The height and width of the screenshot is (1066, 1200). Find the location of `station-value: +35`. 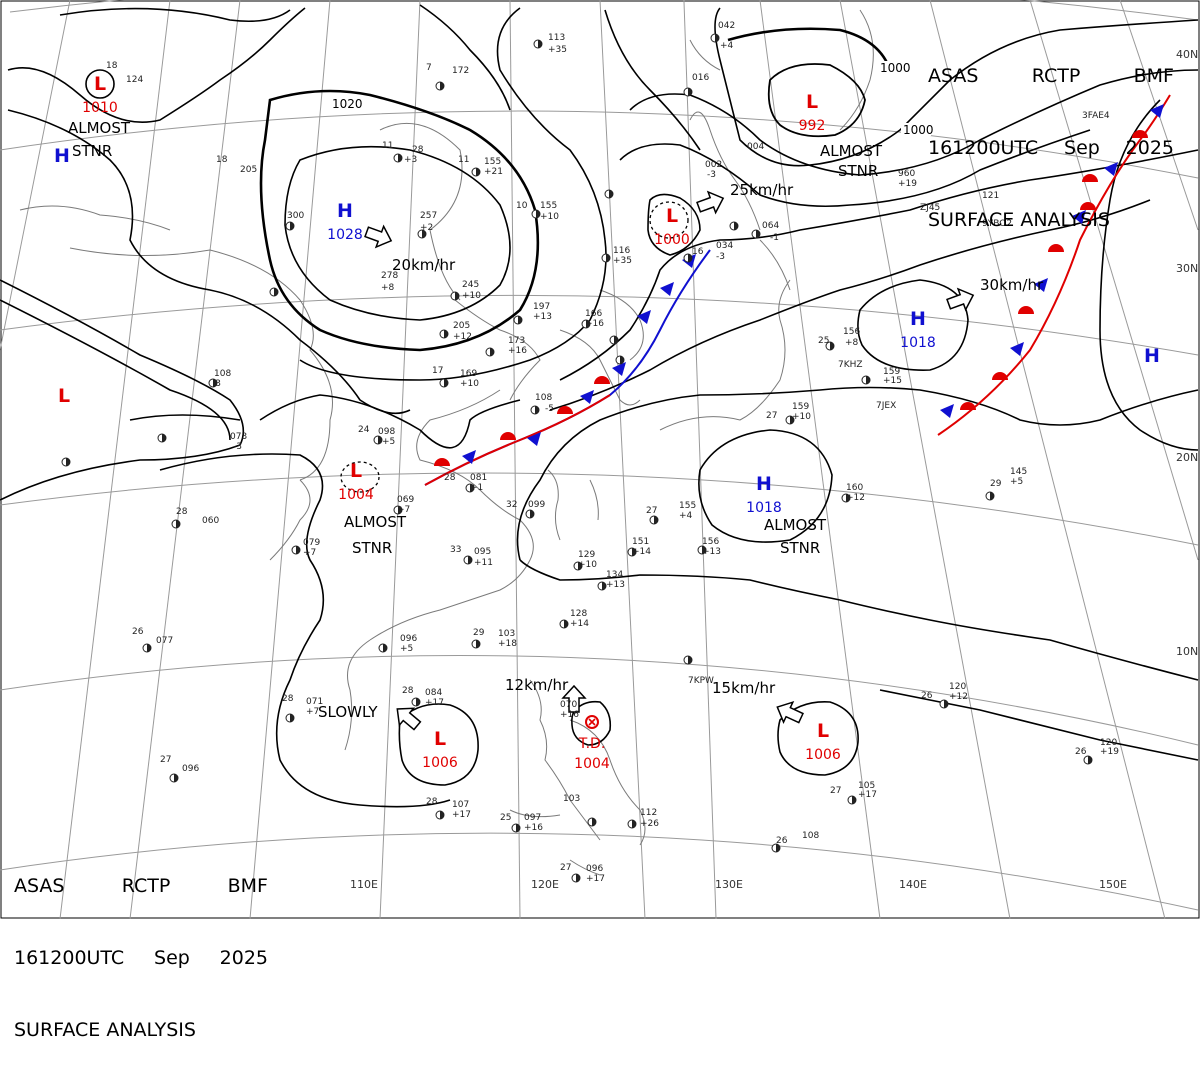

station-value: +35 is located at coordinates (557, 50).